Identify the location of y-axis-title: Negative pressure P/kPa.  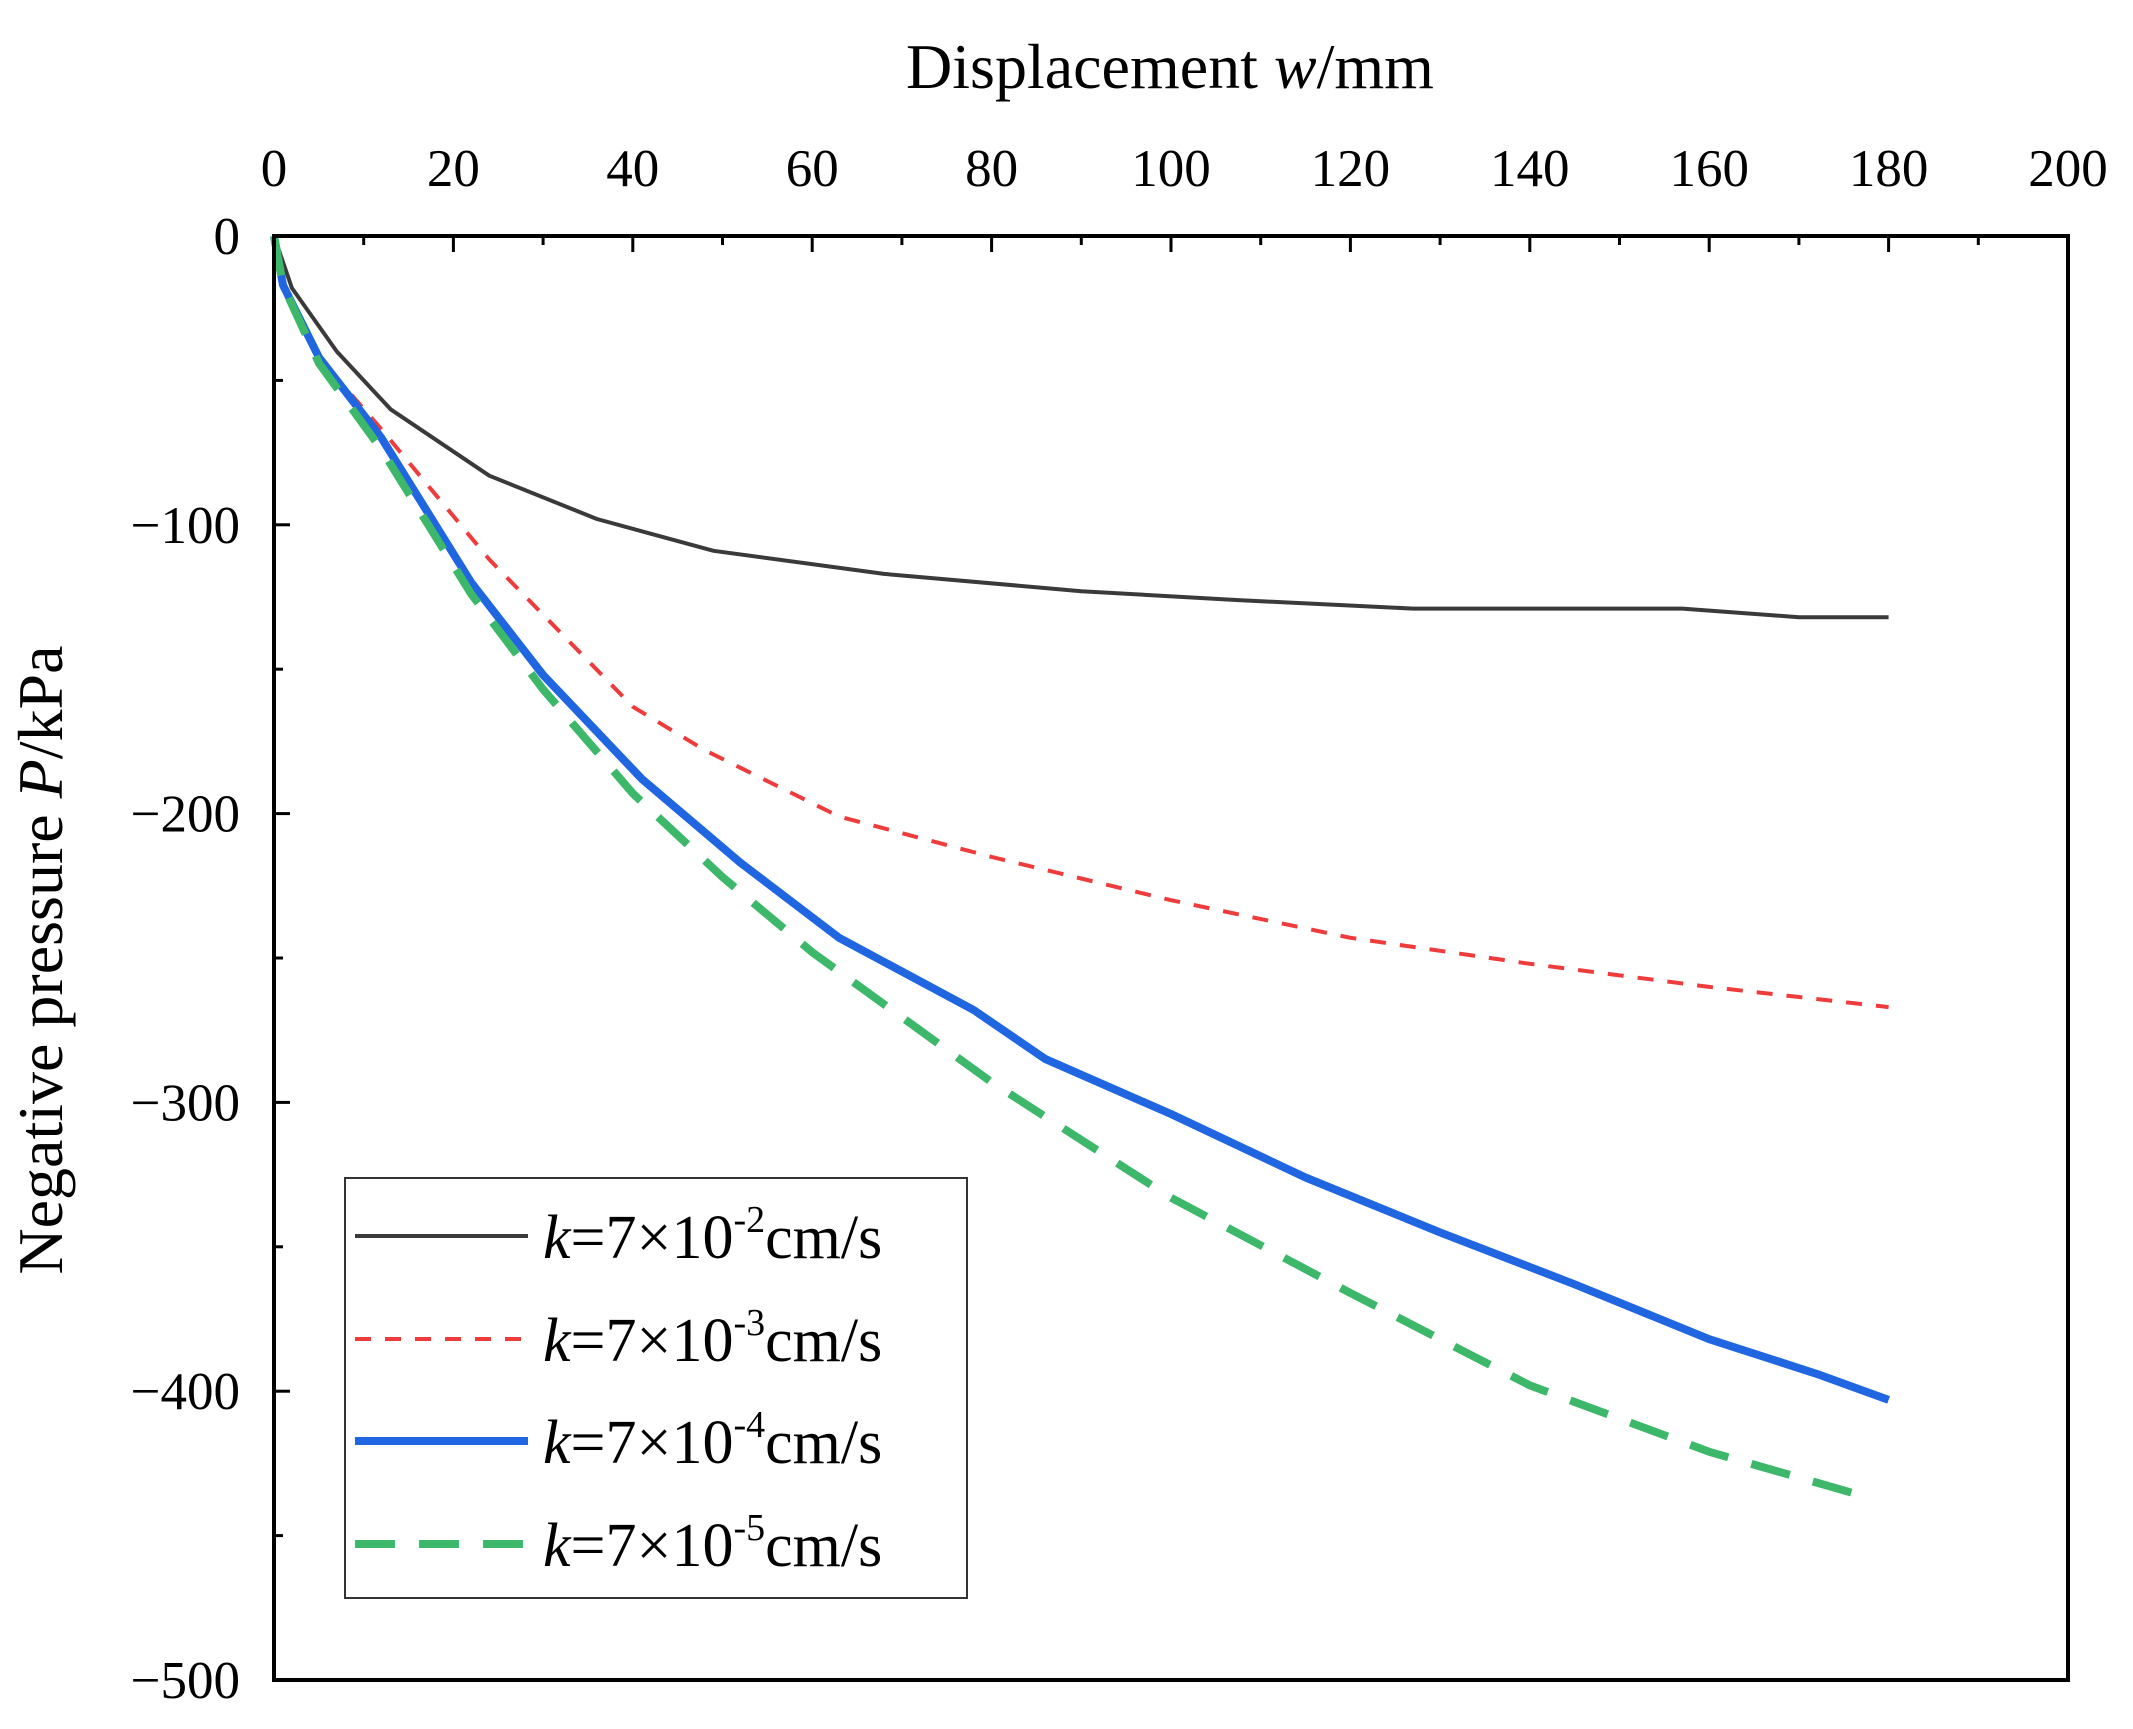
(40, 959).